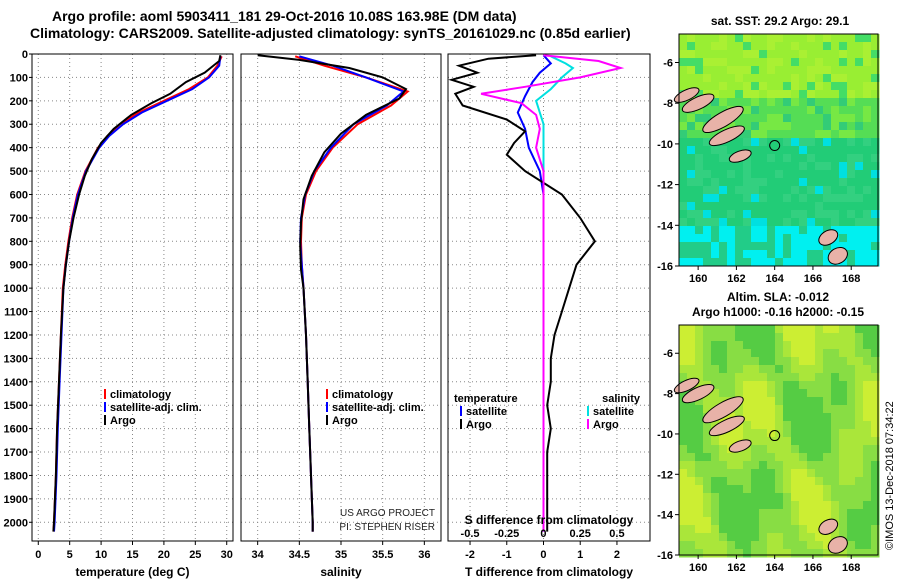  Describe the element at coordinates (19, 242) in the screenshot. I see `ytick-label-8: 800` at that location.